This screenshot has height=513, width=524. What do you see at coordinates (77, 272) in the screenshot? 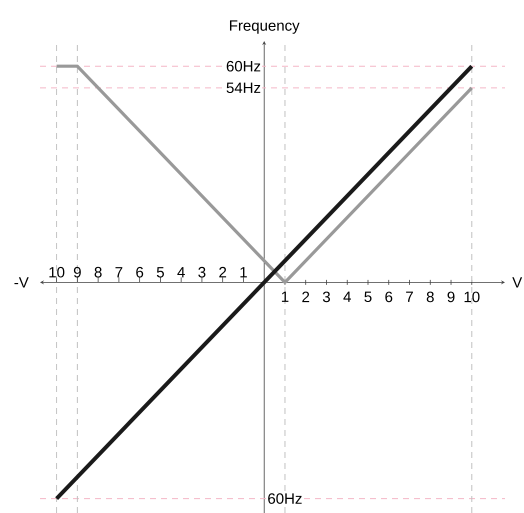
I see `x2-tick-label: 9` at bounding box center [77, 272].